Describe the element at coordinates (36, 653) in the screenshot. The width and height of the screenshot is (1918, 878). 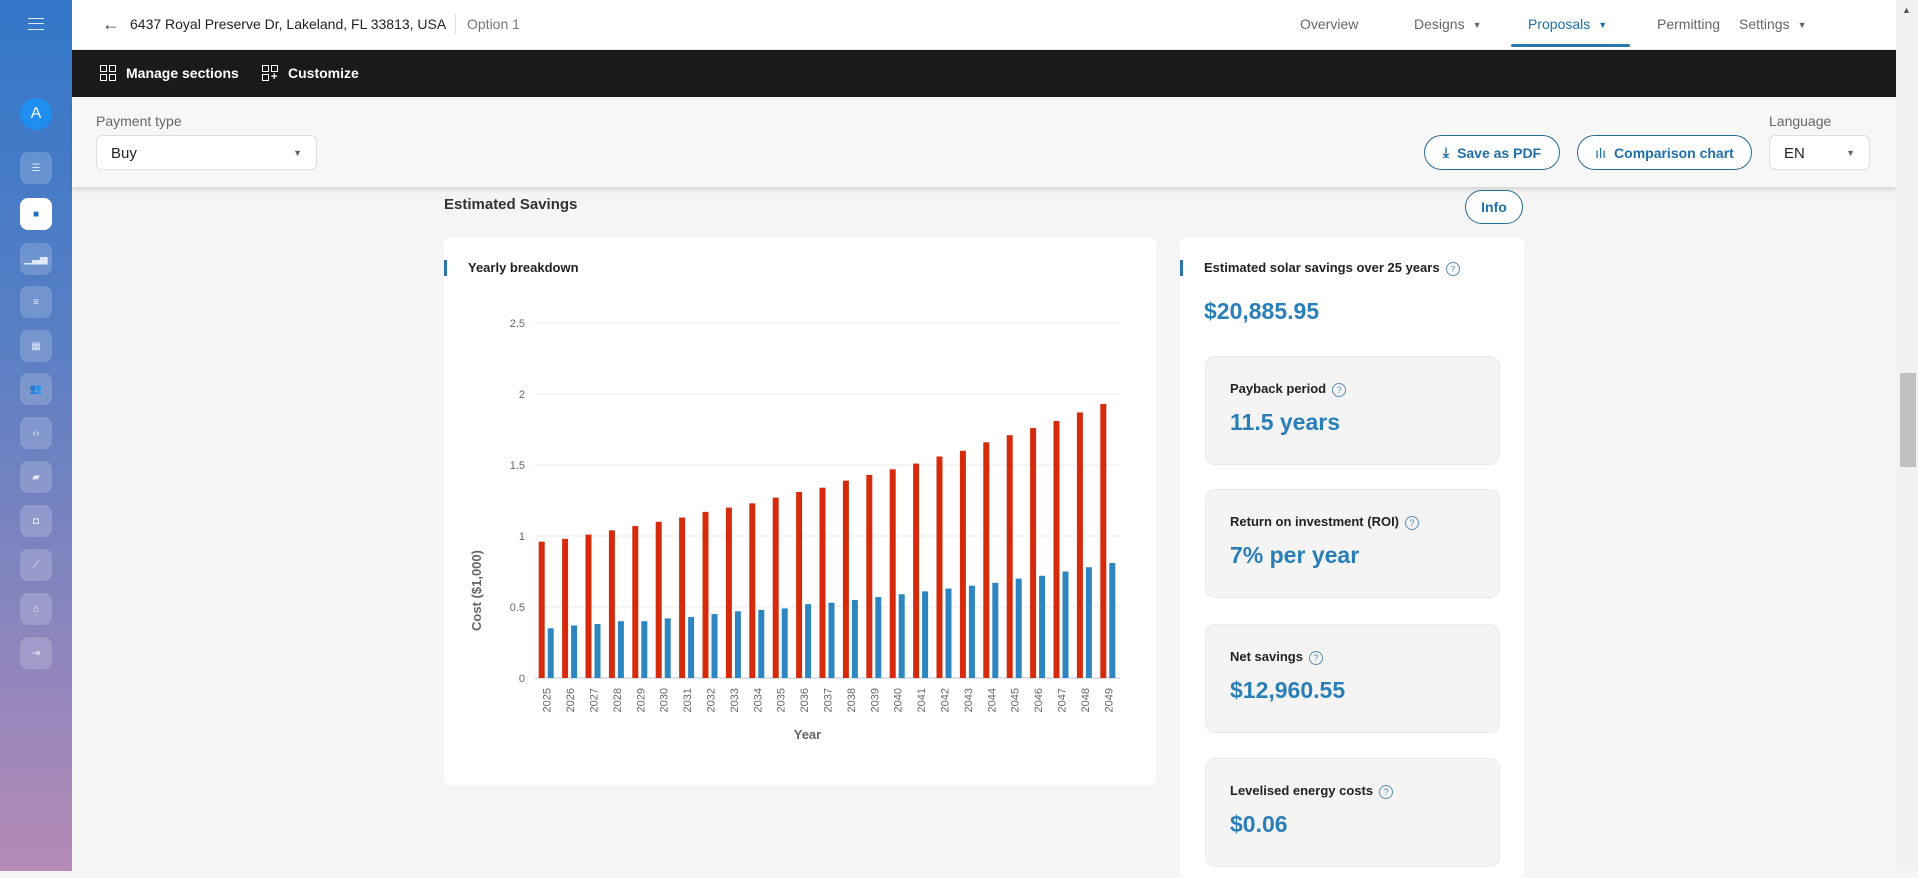
I see `sidebar-item-logout: ⇥` at that location.